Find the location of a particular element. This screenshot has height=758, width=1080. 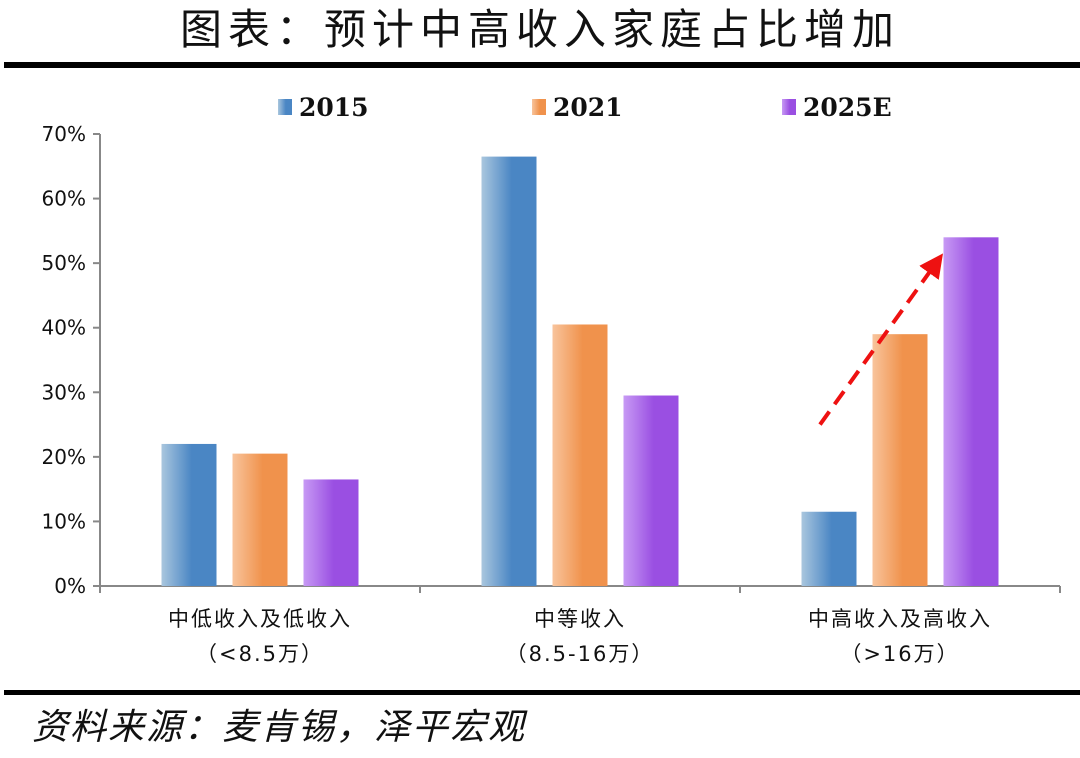

y-tick-label: 20% is located at coordinates (64, 457).